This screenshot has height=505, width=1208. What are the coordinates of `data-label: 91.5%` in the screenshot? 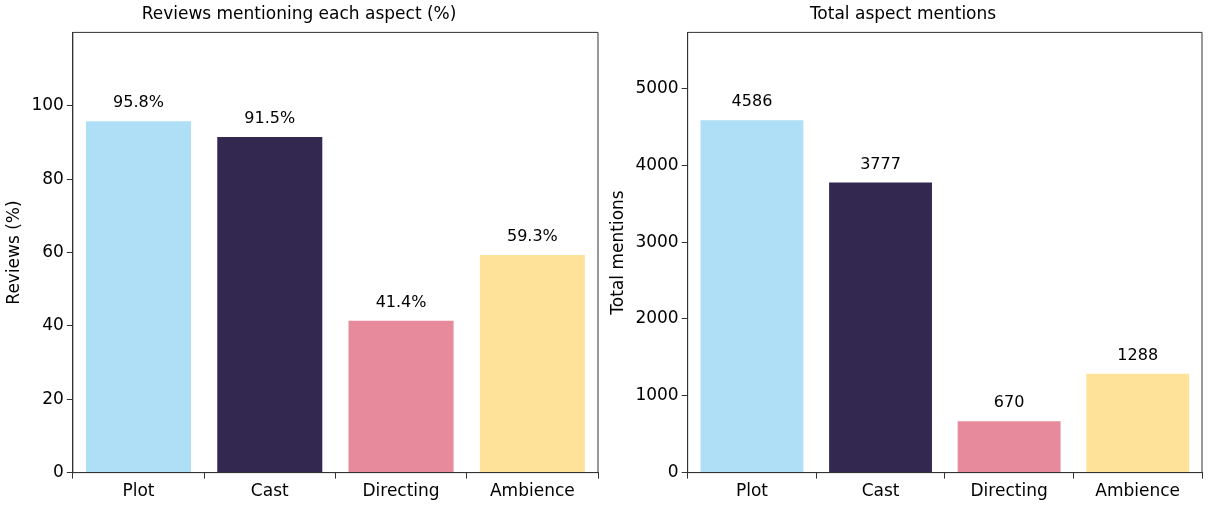 It's located at (270, 118).